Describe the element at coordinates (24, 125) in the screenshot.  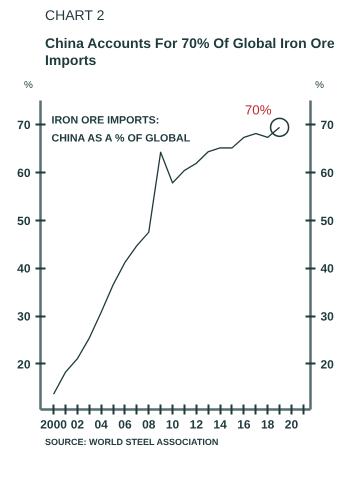
I see `y-tick-label: 70` at that location.